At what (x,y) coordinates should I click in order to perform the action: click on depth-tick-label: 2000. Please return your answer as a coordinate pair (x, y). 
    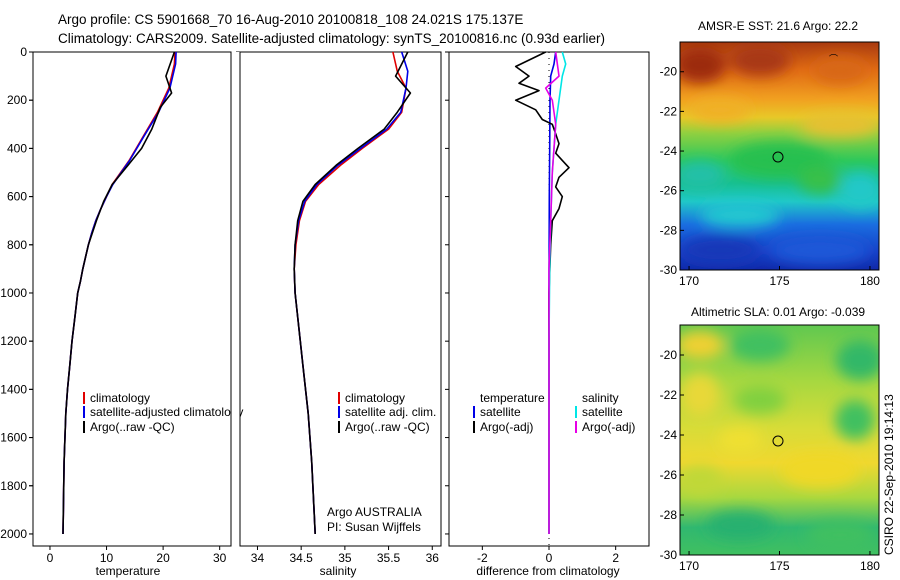
    Looking at the image, I should click on (13, 534).